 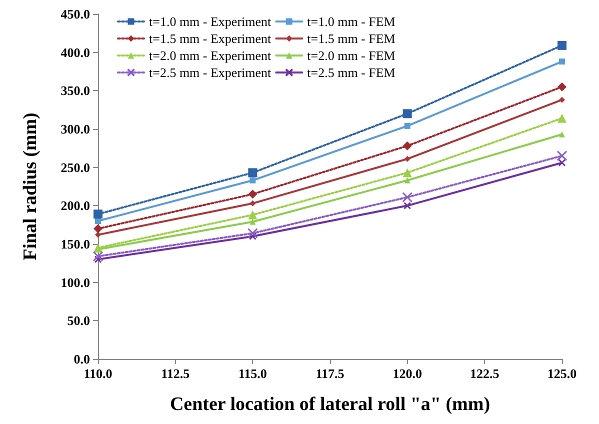 I want to click on x-tick-label: 110.0, so click(x=98, y=373).